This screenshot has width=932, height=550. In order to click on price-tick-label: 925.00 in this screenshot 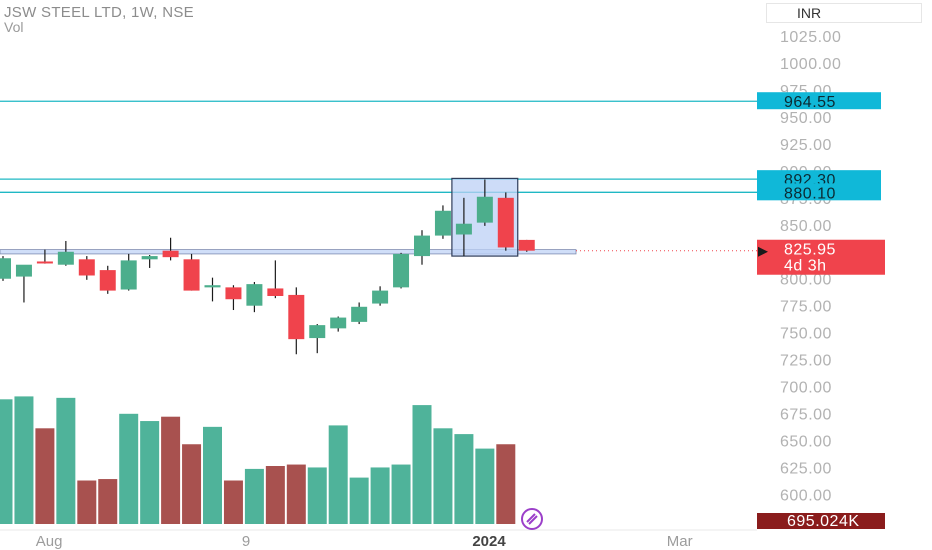, I will do `click(806, 145)`.